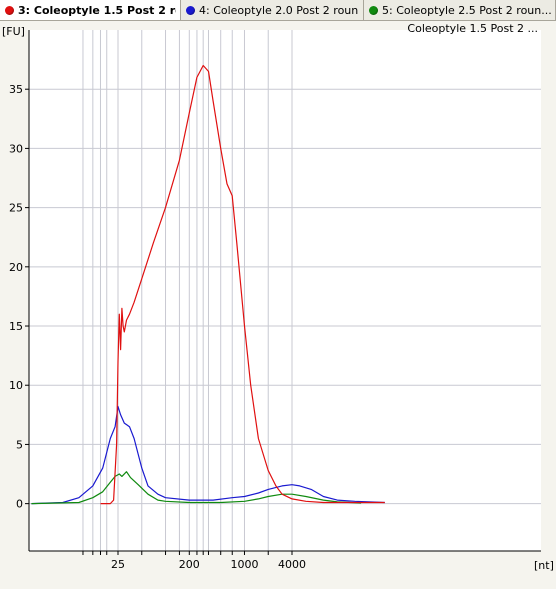 Image resolution: width=556 pixels, height=589 pixels. What do you see at coordinates (189, 564) in the screenshot?
I see `x-tick-label: 200` at bounding box center [189, 564].